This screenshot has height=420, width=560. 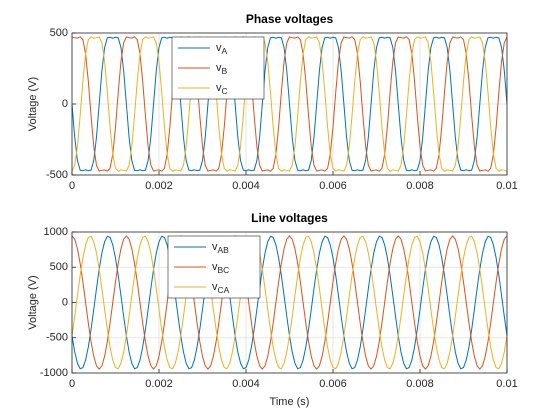 I want to click on legend-label: vBC, so click(x=220, y=268).